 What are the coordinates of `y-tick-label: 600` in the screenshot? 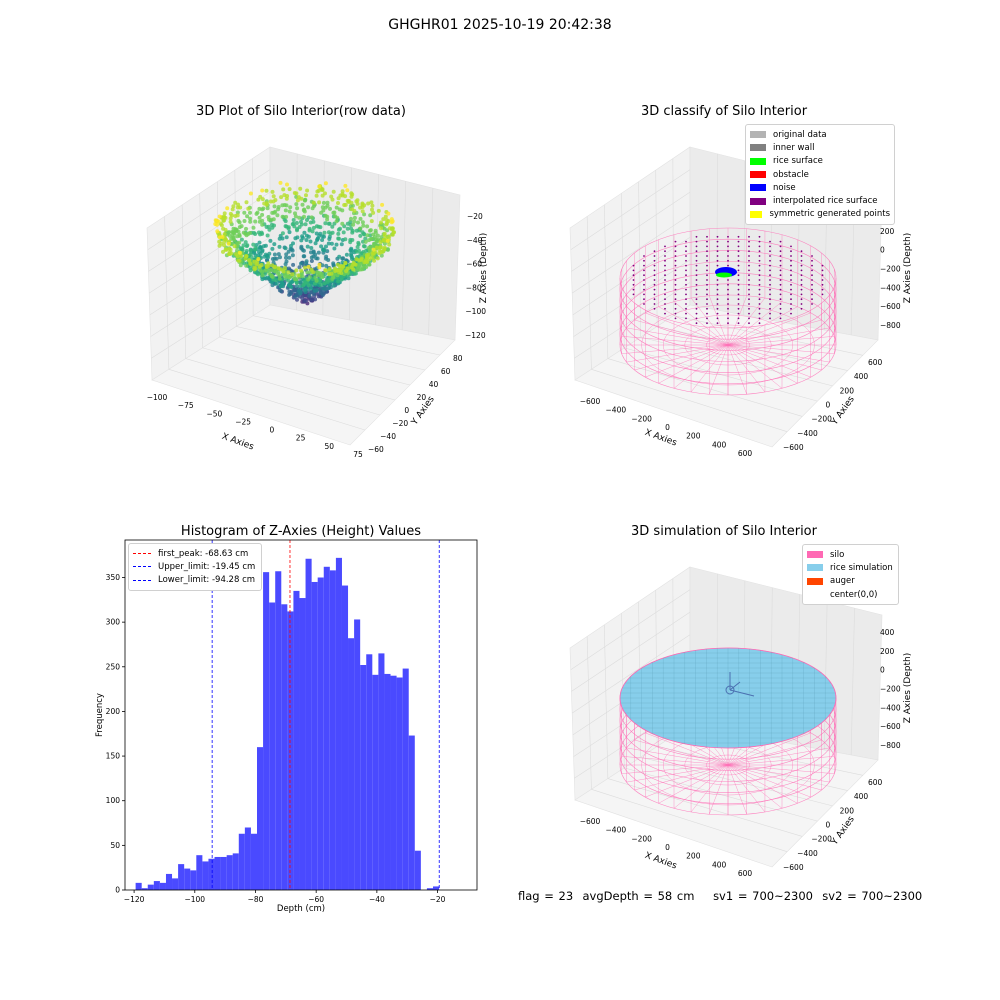 It's located at (875, 782).